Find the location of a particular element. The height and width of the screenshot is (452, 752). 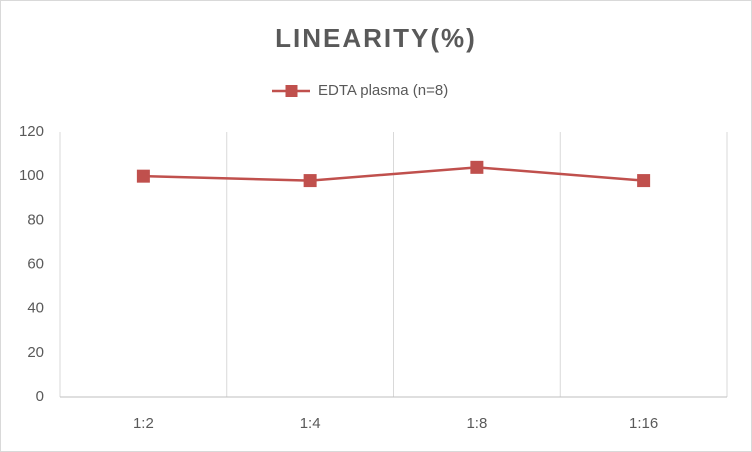

y-tick-label: 40 is located at coordinates (35, 308).